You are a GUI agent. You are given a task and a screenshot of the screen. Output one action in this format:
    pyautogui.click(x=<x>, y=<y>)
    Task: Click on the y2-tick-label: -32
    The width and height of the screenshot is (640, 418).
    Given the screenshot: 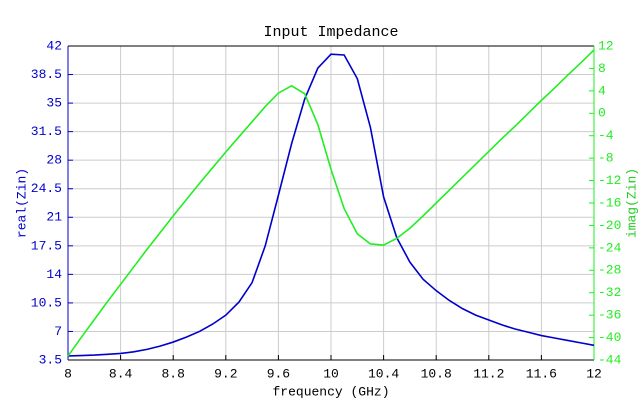 What is the action you would take?
    pyautogui.click(x=609, y=292)
    